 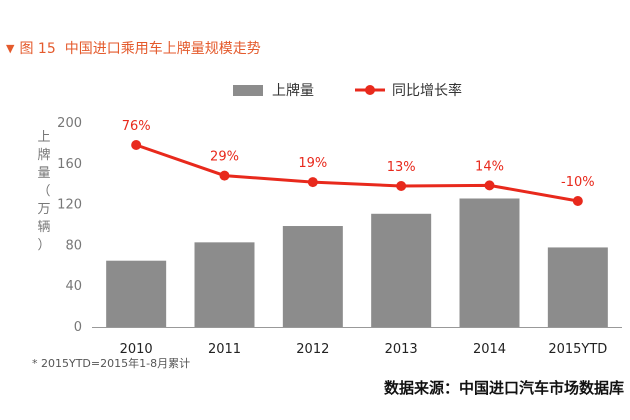 What do you see at coordinates (224, 175) in the screenshot?
I see `growth-rate-point-2011` at bounding box center [224, 175].